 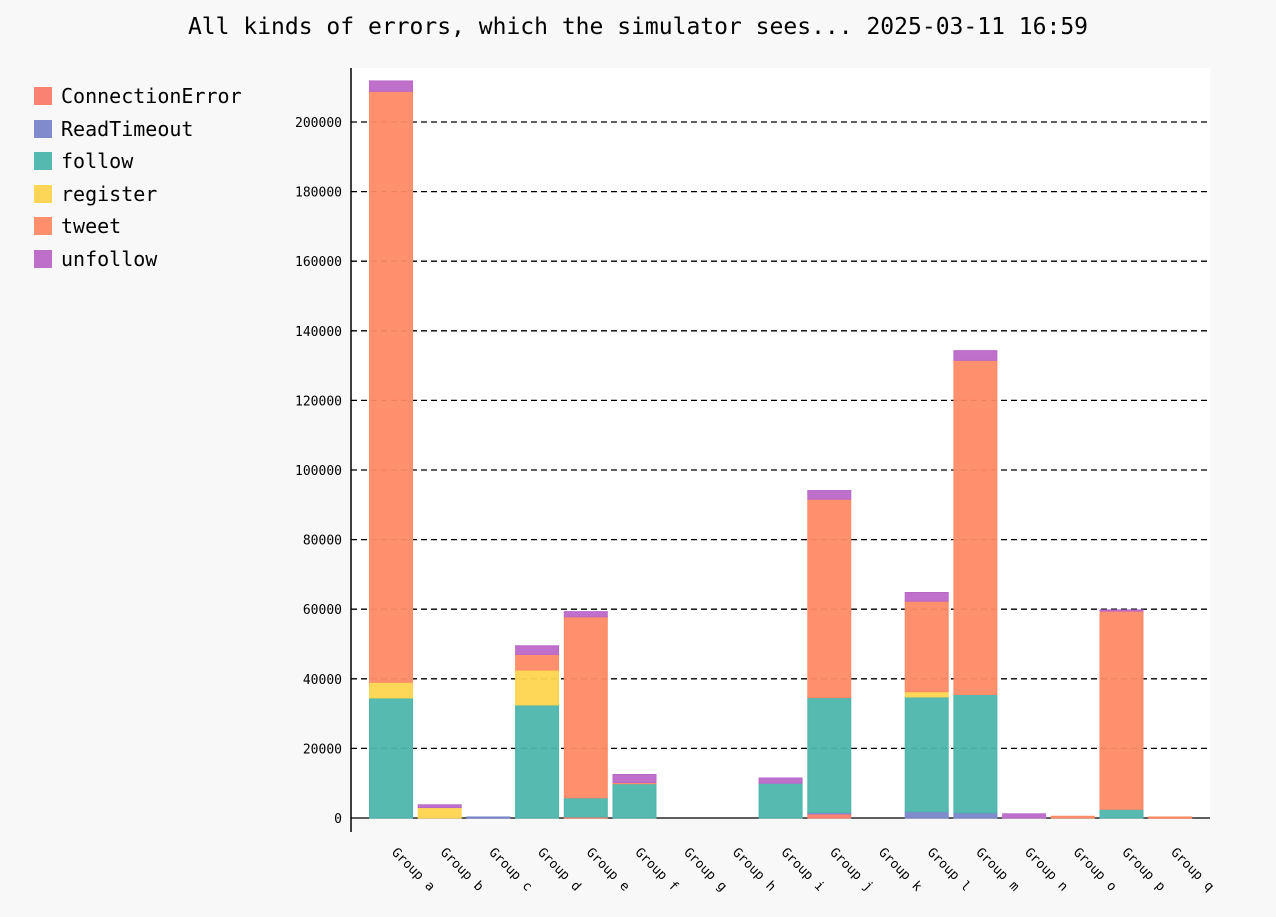 What do you see at coordinates (1094, 869) in the screenshot?
I see `x-tick-label: Group o` at bounding box center [1094, 869].